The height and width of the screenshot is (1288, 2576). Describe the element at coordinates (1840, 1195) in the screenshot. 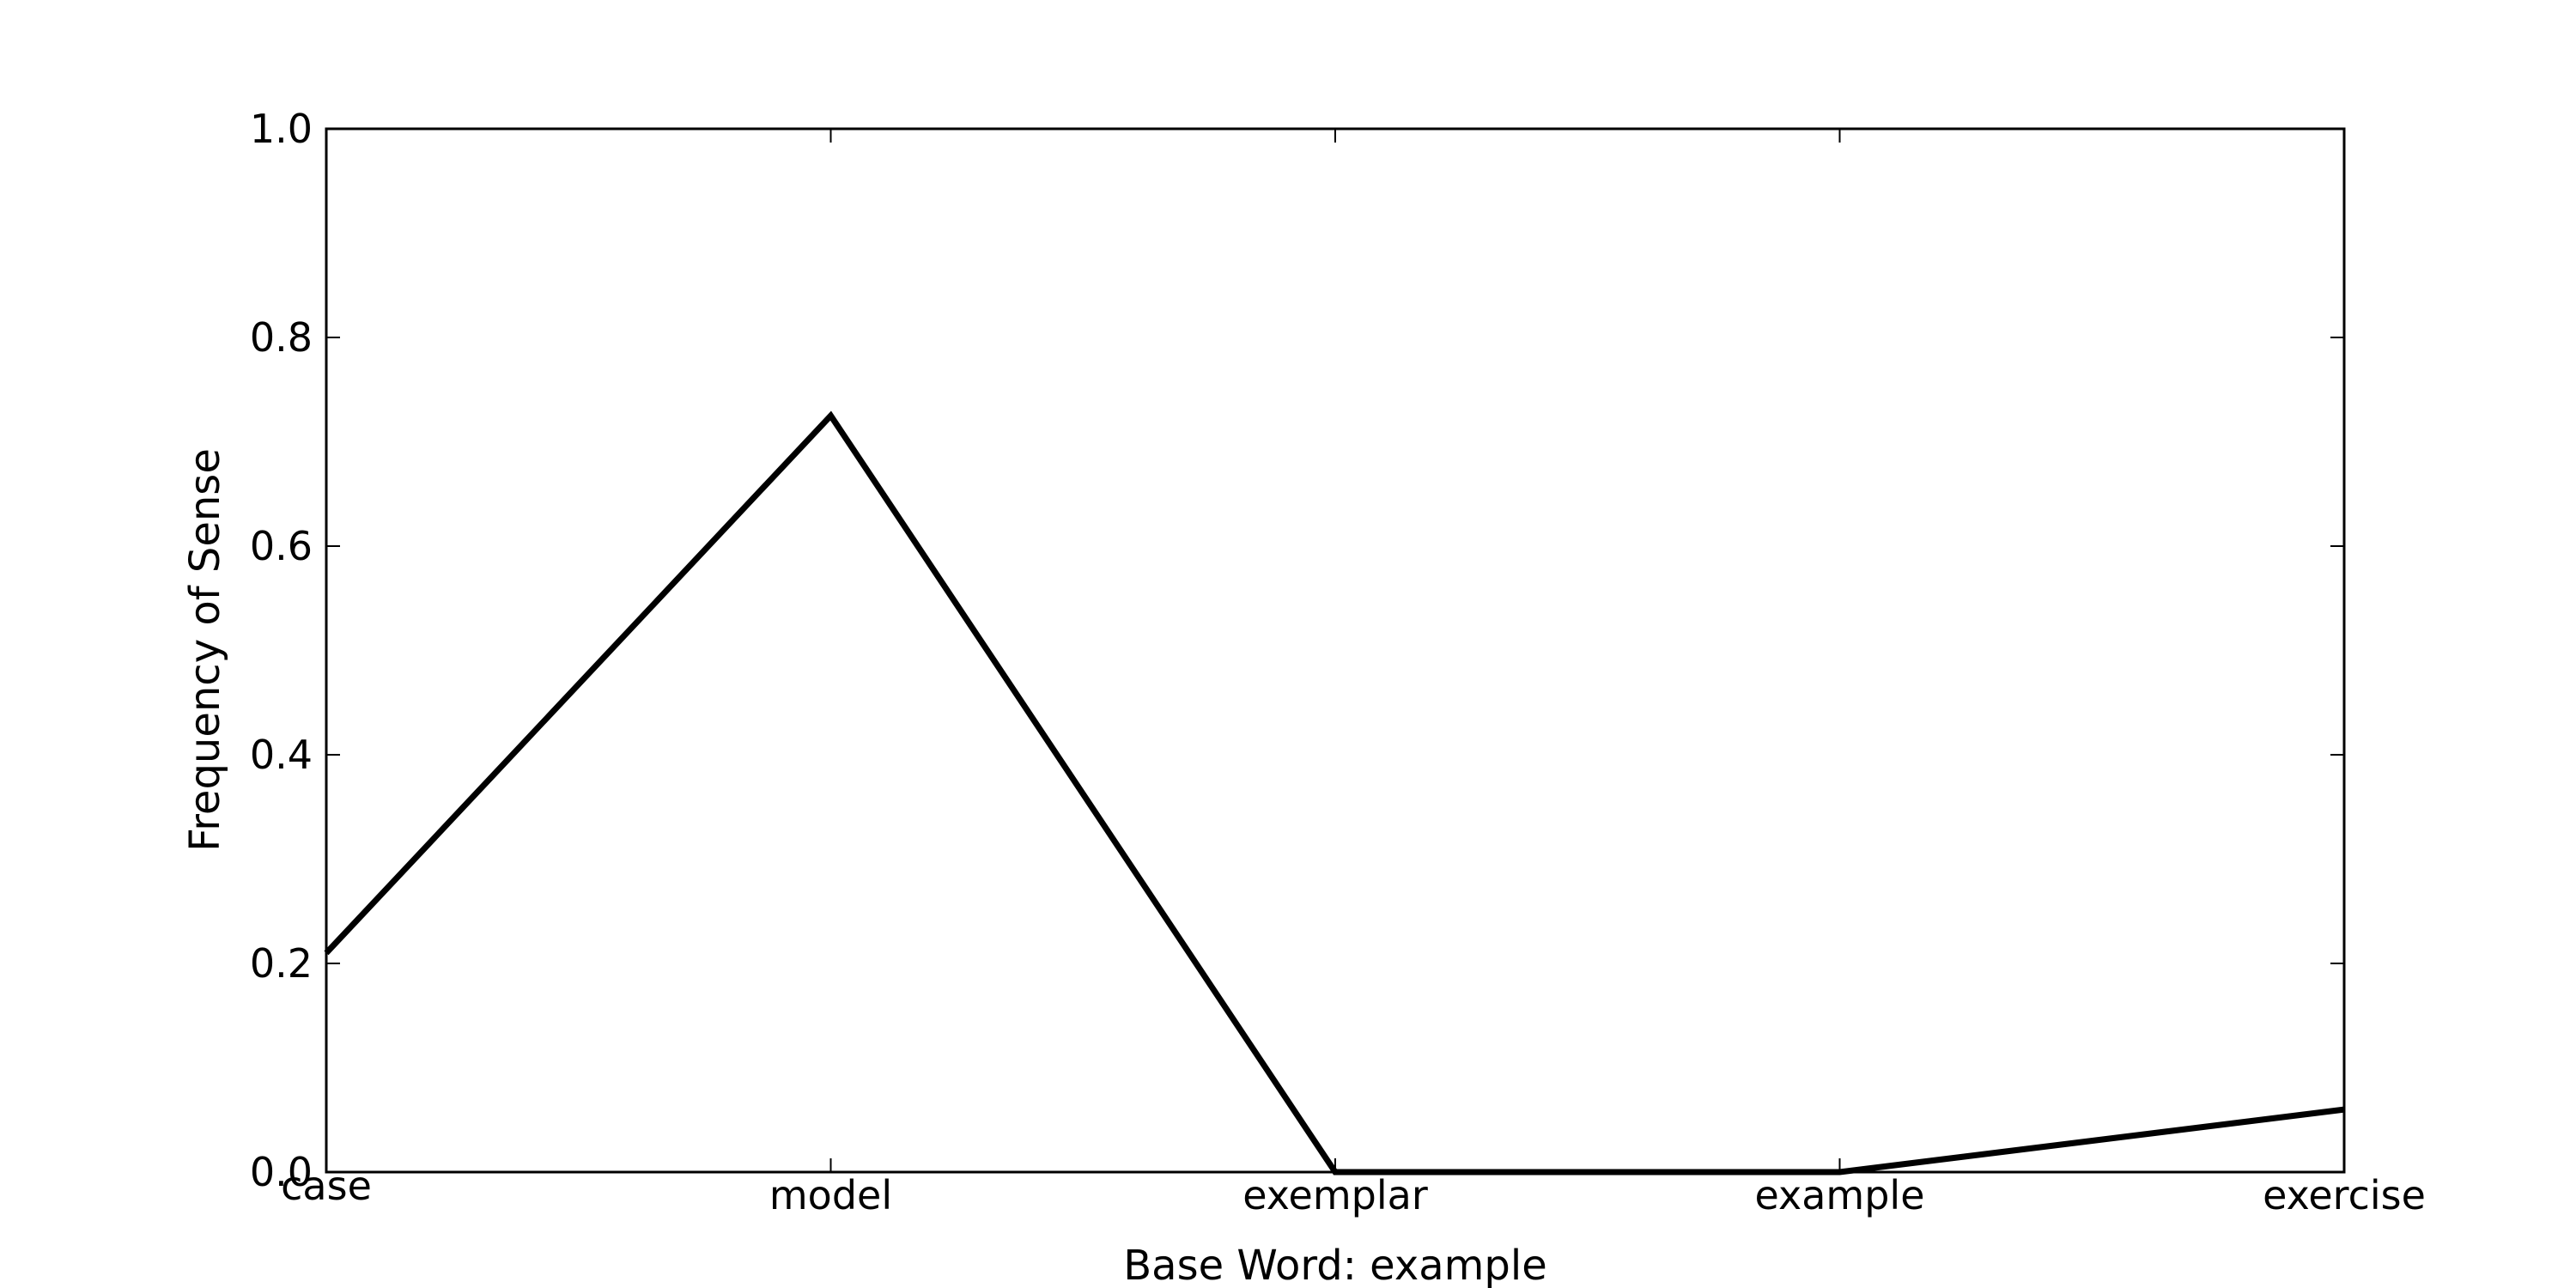

I see `x-tick-label: example` at that location.